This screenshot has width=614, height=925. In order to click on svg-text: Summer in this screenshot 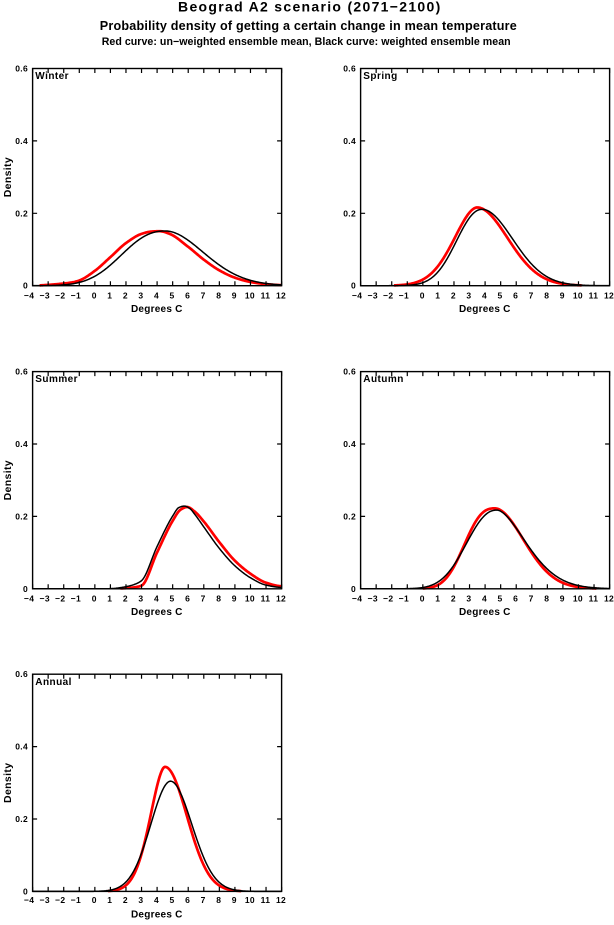, I will do `click(56, 379)`.